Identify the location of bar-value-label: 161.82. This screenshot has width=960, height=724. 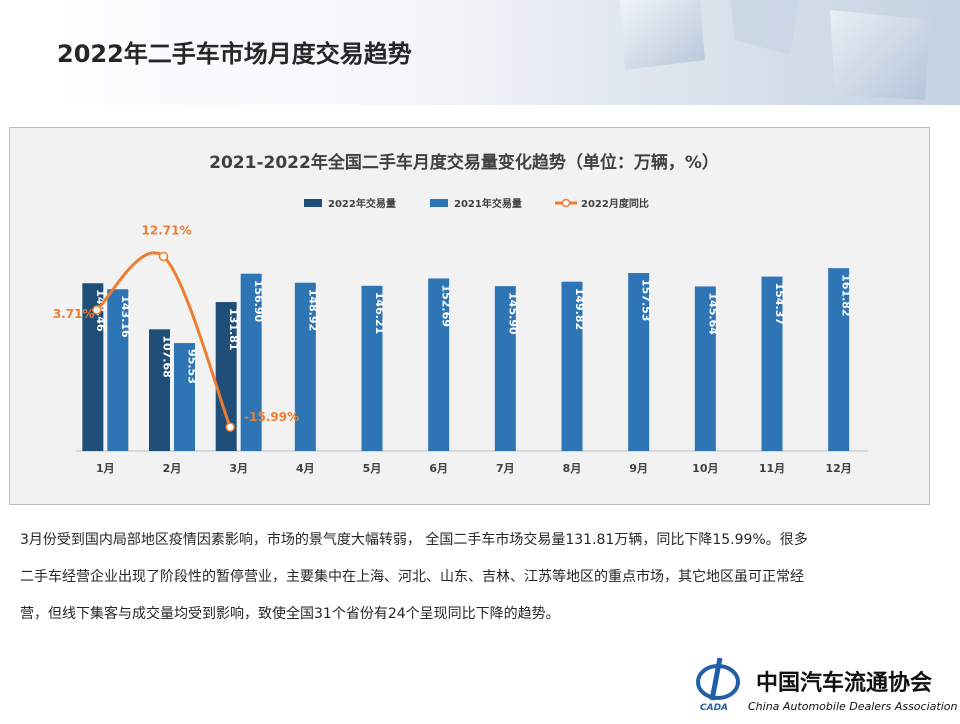
(846, 295).